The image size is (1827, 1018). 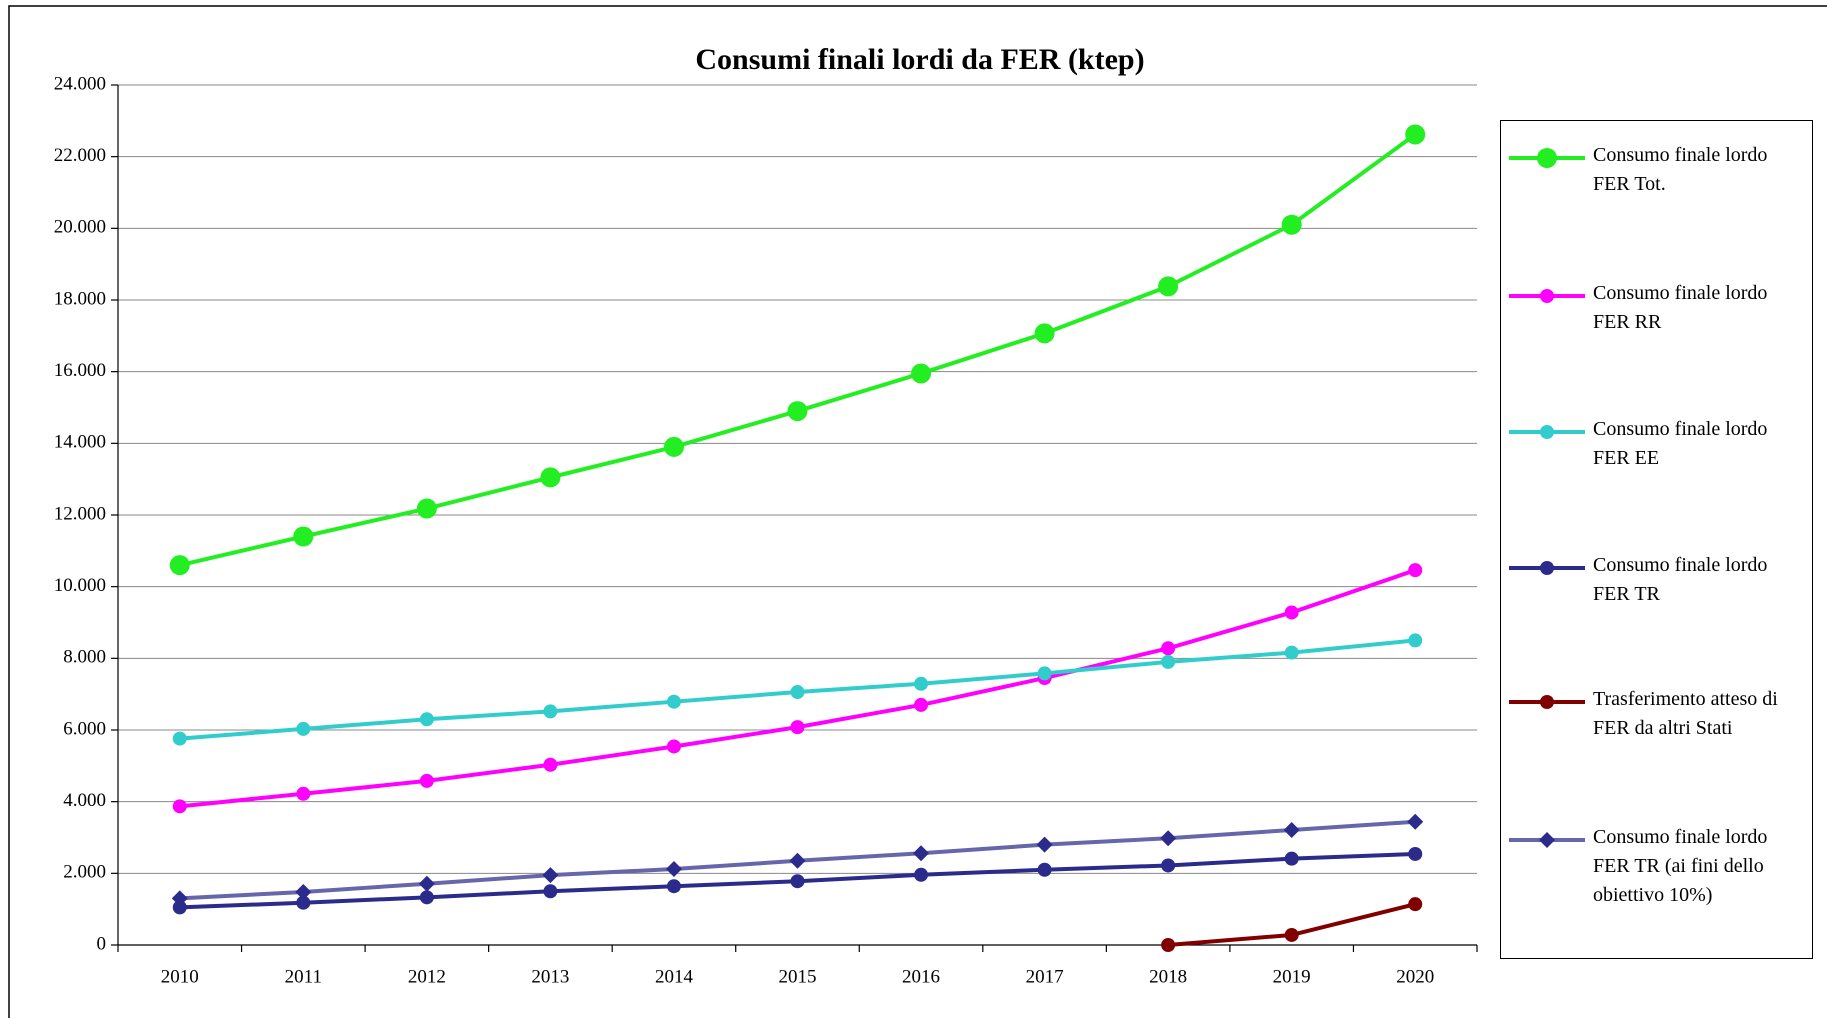 I want to click on y-tick-label: 24.000, so click(x=80, y=83).